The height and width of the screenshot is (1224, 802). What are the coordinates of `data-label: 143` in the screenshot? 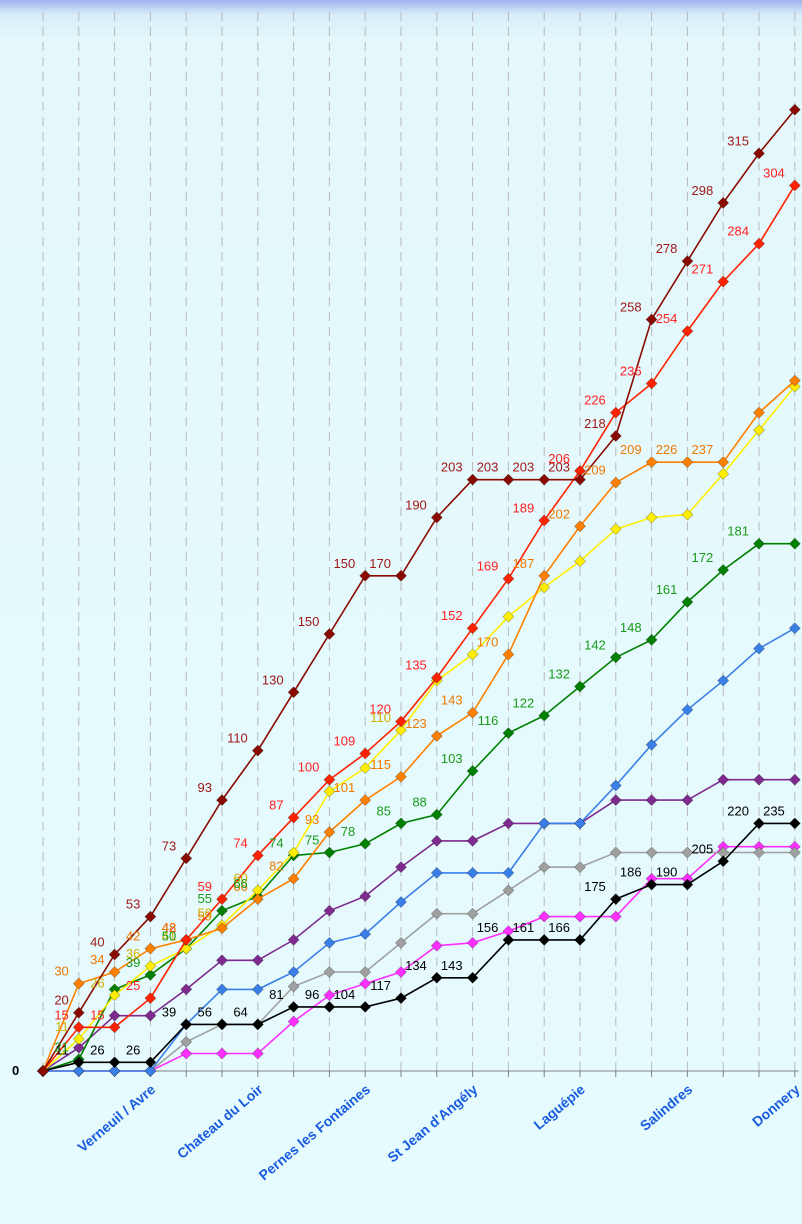 It's located at (452, 700).